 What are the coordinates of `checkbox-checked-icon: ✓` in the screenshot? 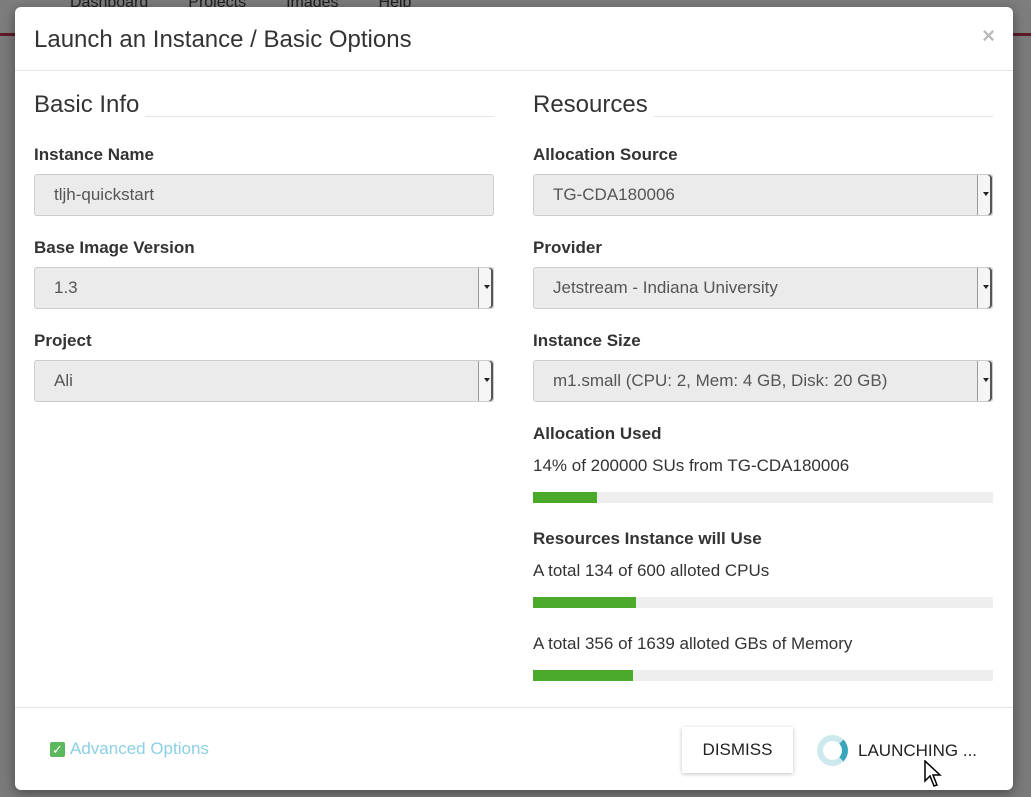 It's located at (57, 749).